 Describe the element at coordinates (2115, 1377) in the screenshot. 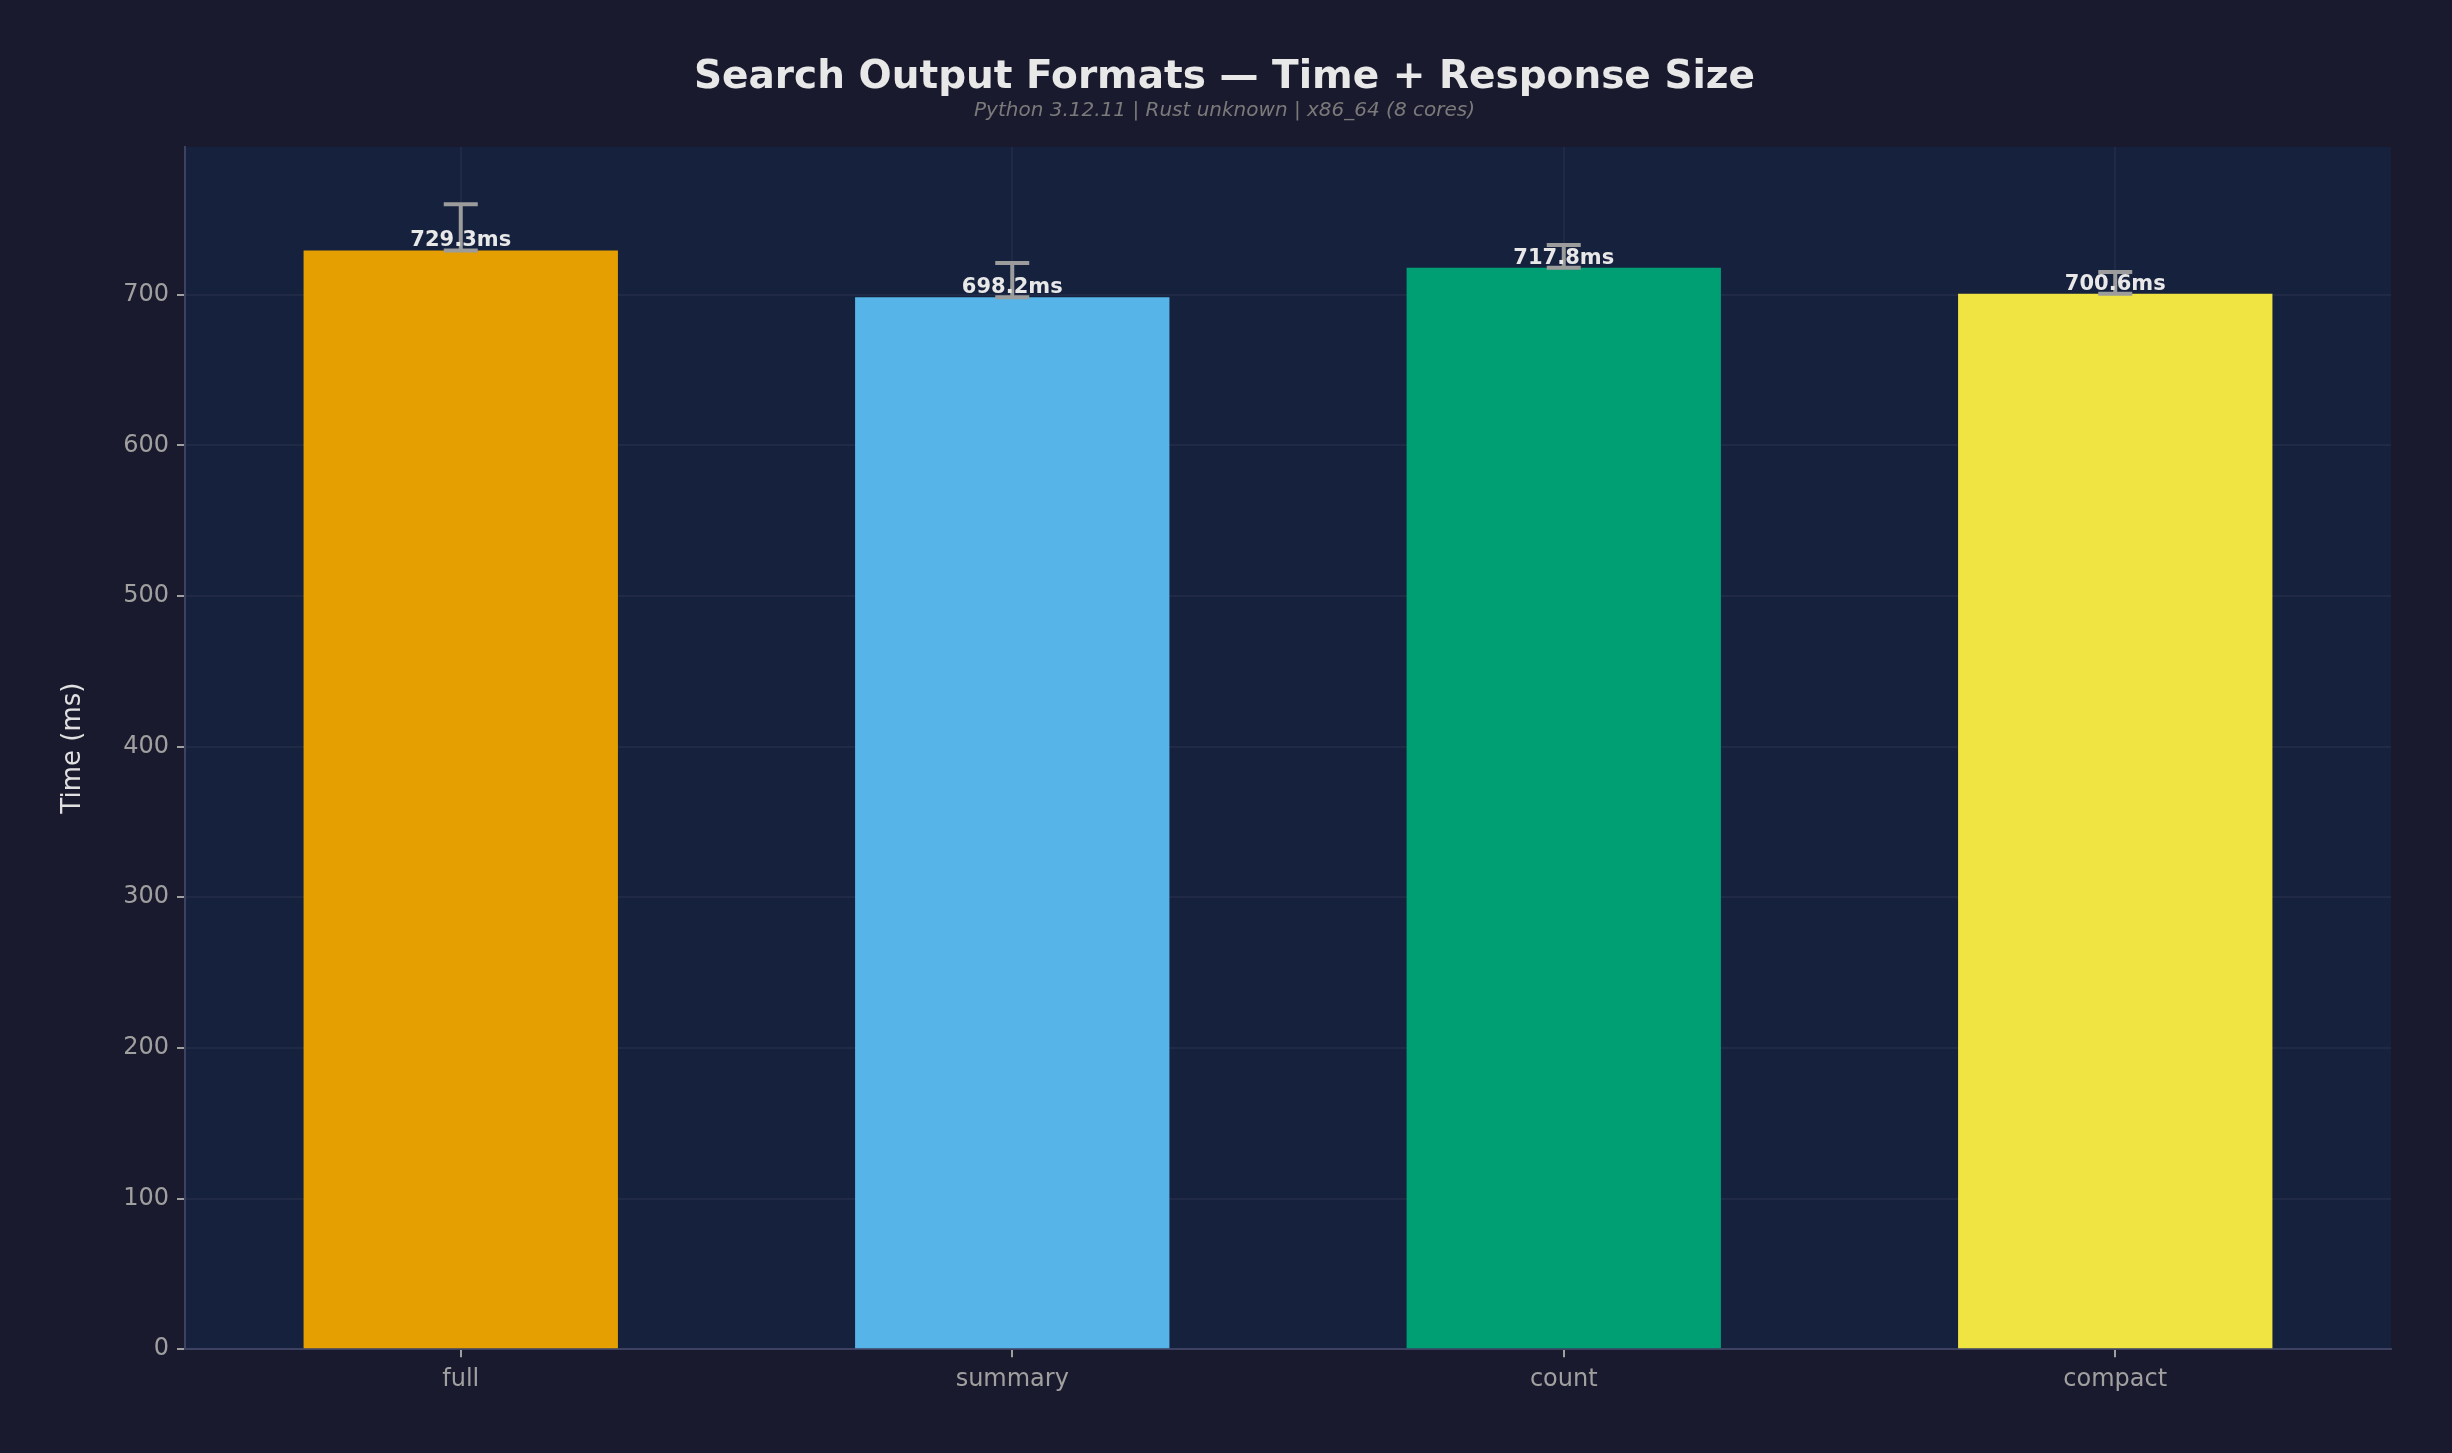

I see `x-tick-label: compact` at that location.